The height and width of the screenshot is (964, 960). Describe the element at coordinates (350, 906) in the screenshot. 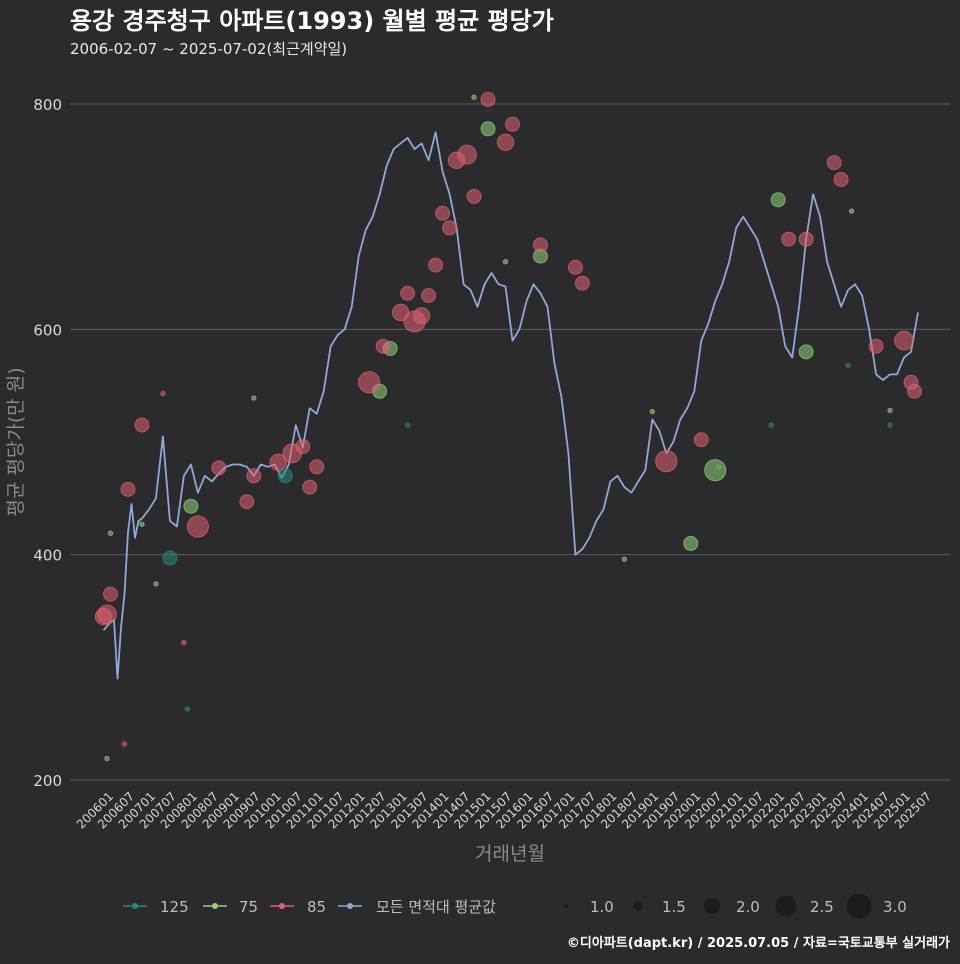

I see `legend-key-dot-모든 면적대 평균값` at that location.